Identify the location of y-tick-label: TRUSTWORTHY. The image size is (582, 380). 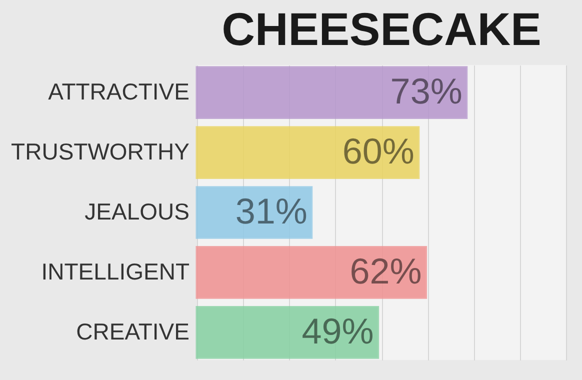
(100, 151).